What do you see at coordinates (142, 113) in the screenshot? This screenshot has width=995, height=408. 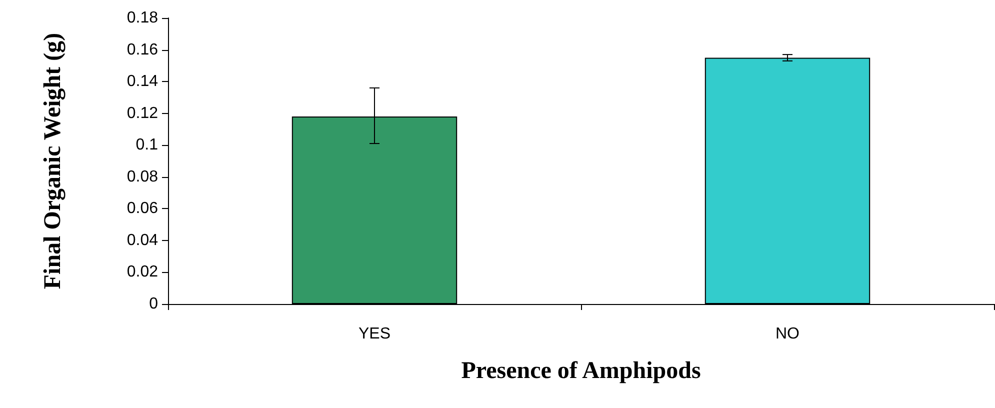 I see `y-tick-label: 0.12` at bounding box center [142, 113].